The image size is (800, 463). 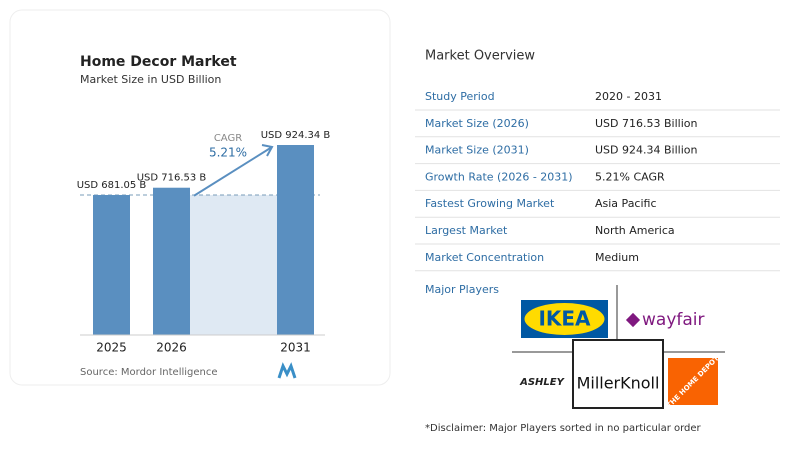 What do you see at coordinates (480, 56) in the screenshot?
I see `overview-title: Market Overview` at bounding box center [480, 56].